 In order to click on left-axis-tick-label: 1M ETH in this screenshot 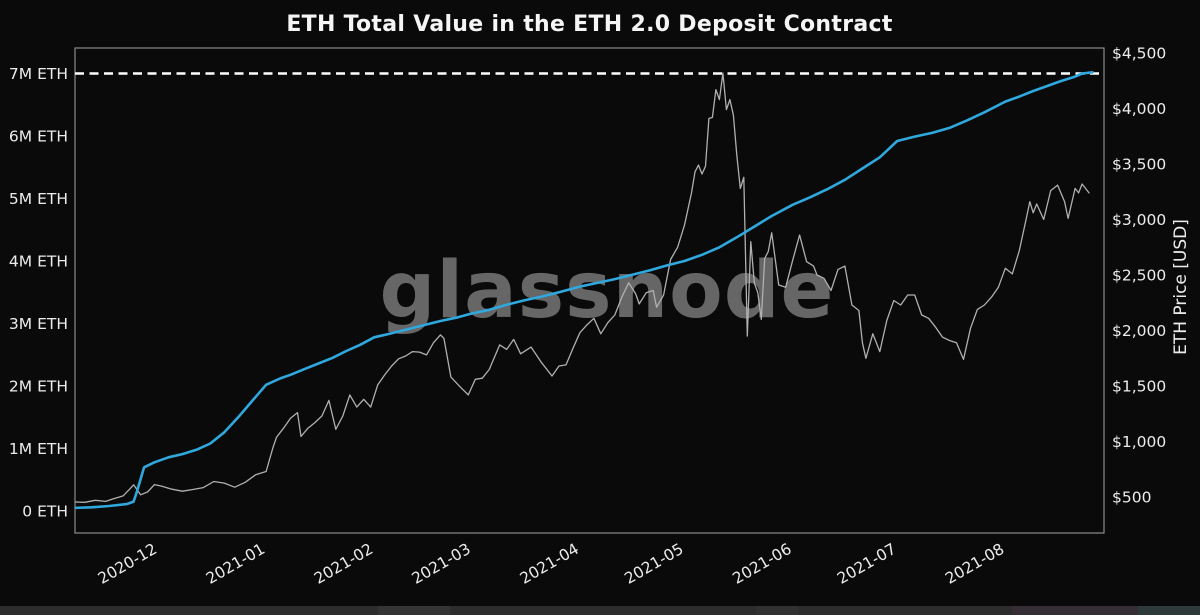, I will do `click(38, 449)`.